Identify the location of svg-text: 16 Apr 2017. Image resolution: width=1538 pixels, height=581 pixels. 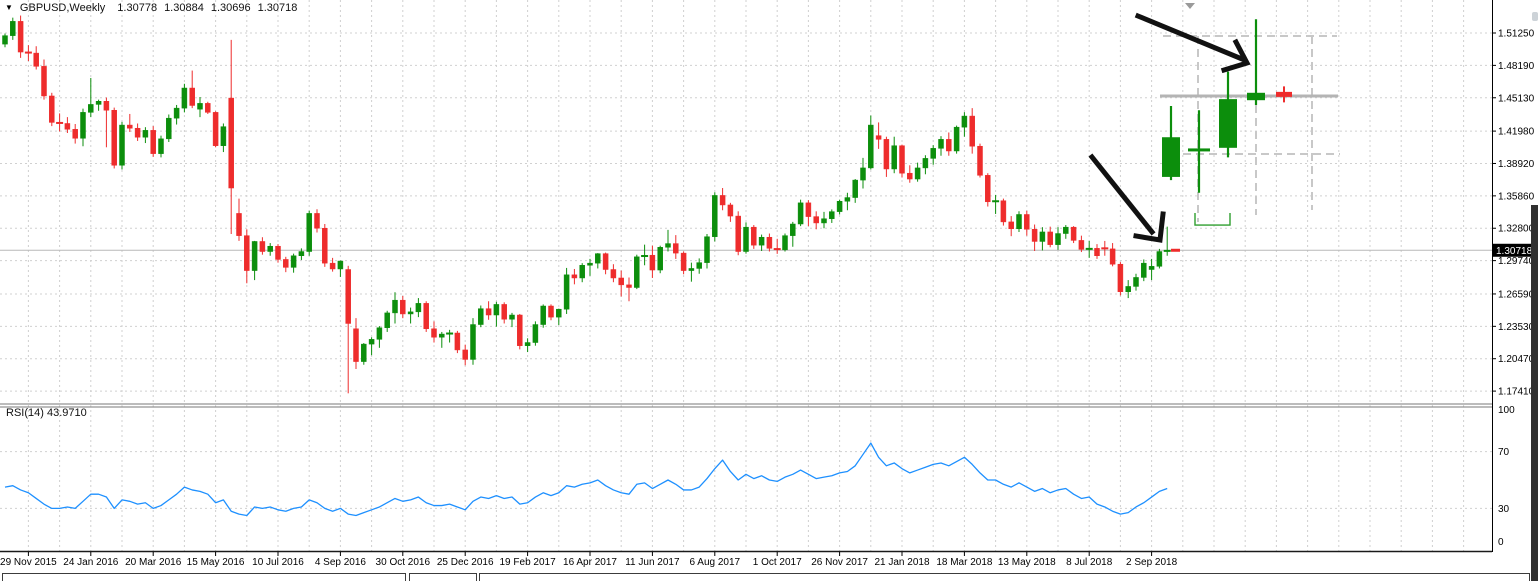
(590, 562).